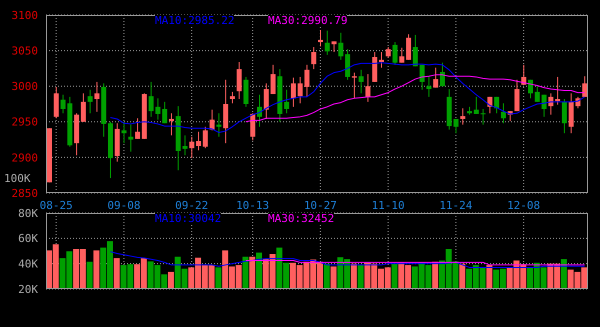 This screenshot has width=600, height=327. I want to click on y-tick-label: 3050, so click(25, 51).